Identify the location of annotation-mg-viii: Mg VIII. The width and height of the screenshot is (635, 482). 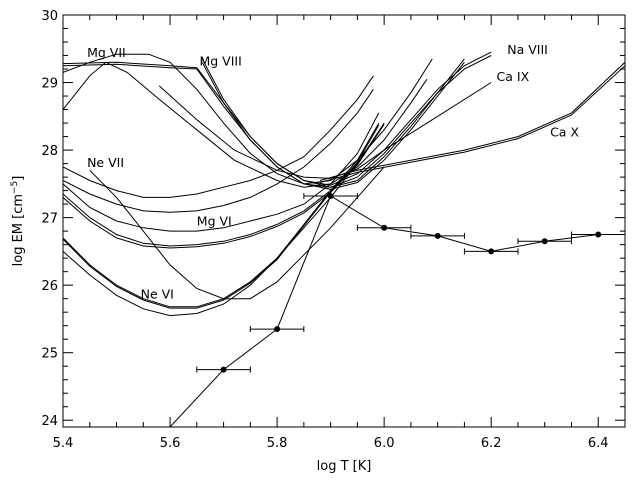
(220, 61).